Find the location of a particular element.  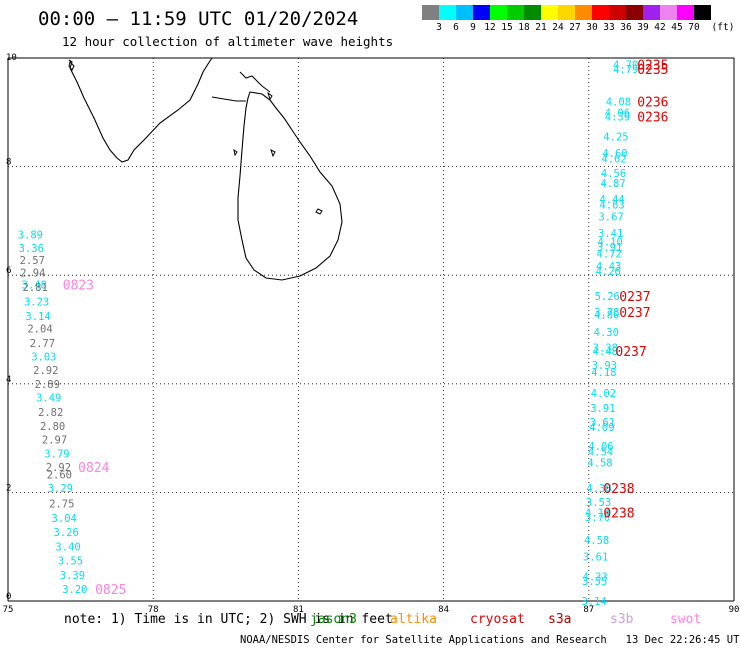

swh-value: 3.53 is located at coordinates (598, 503).